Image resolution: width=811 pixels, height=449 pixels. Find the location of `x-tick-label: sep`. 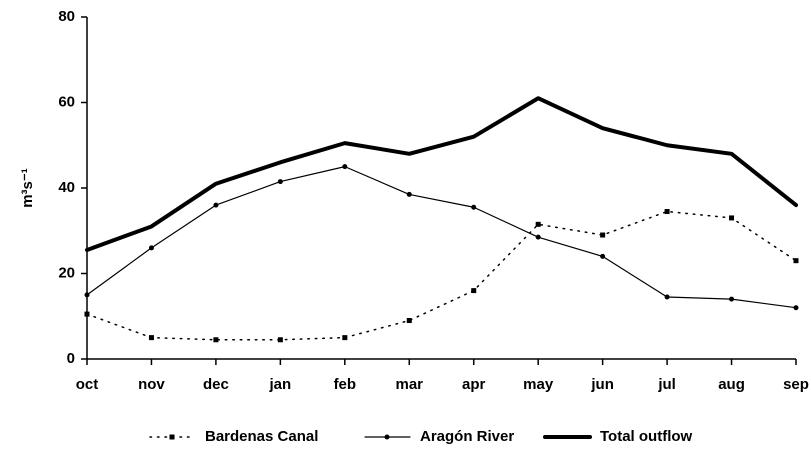

x-tick-label: sep is located at coordinates (796, 384).